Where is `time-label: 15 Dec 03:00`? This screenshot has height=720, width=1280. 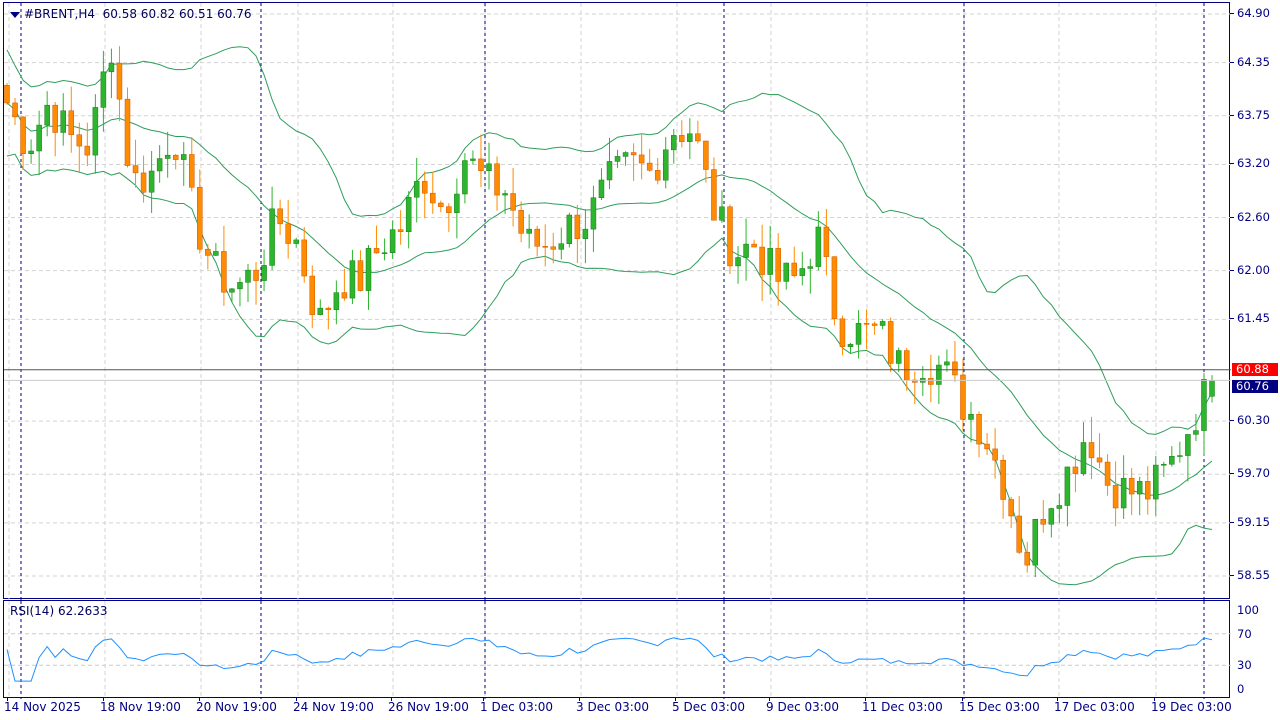
time-label: 15 Dec 03:00 is located at coordinates (999, 707).